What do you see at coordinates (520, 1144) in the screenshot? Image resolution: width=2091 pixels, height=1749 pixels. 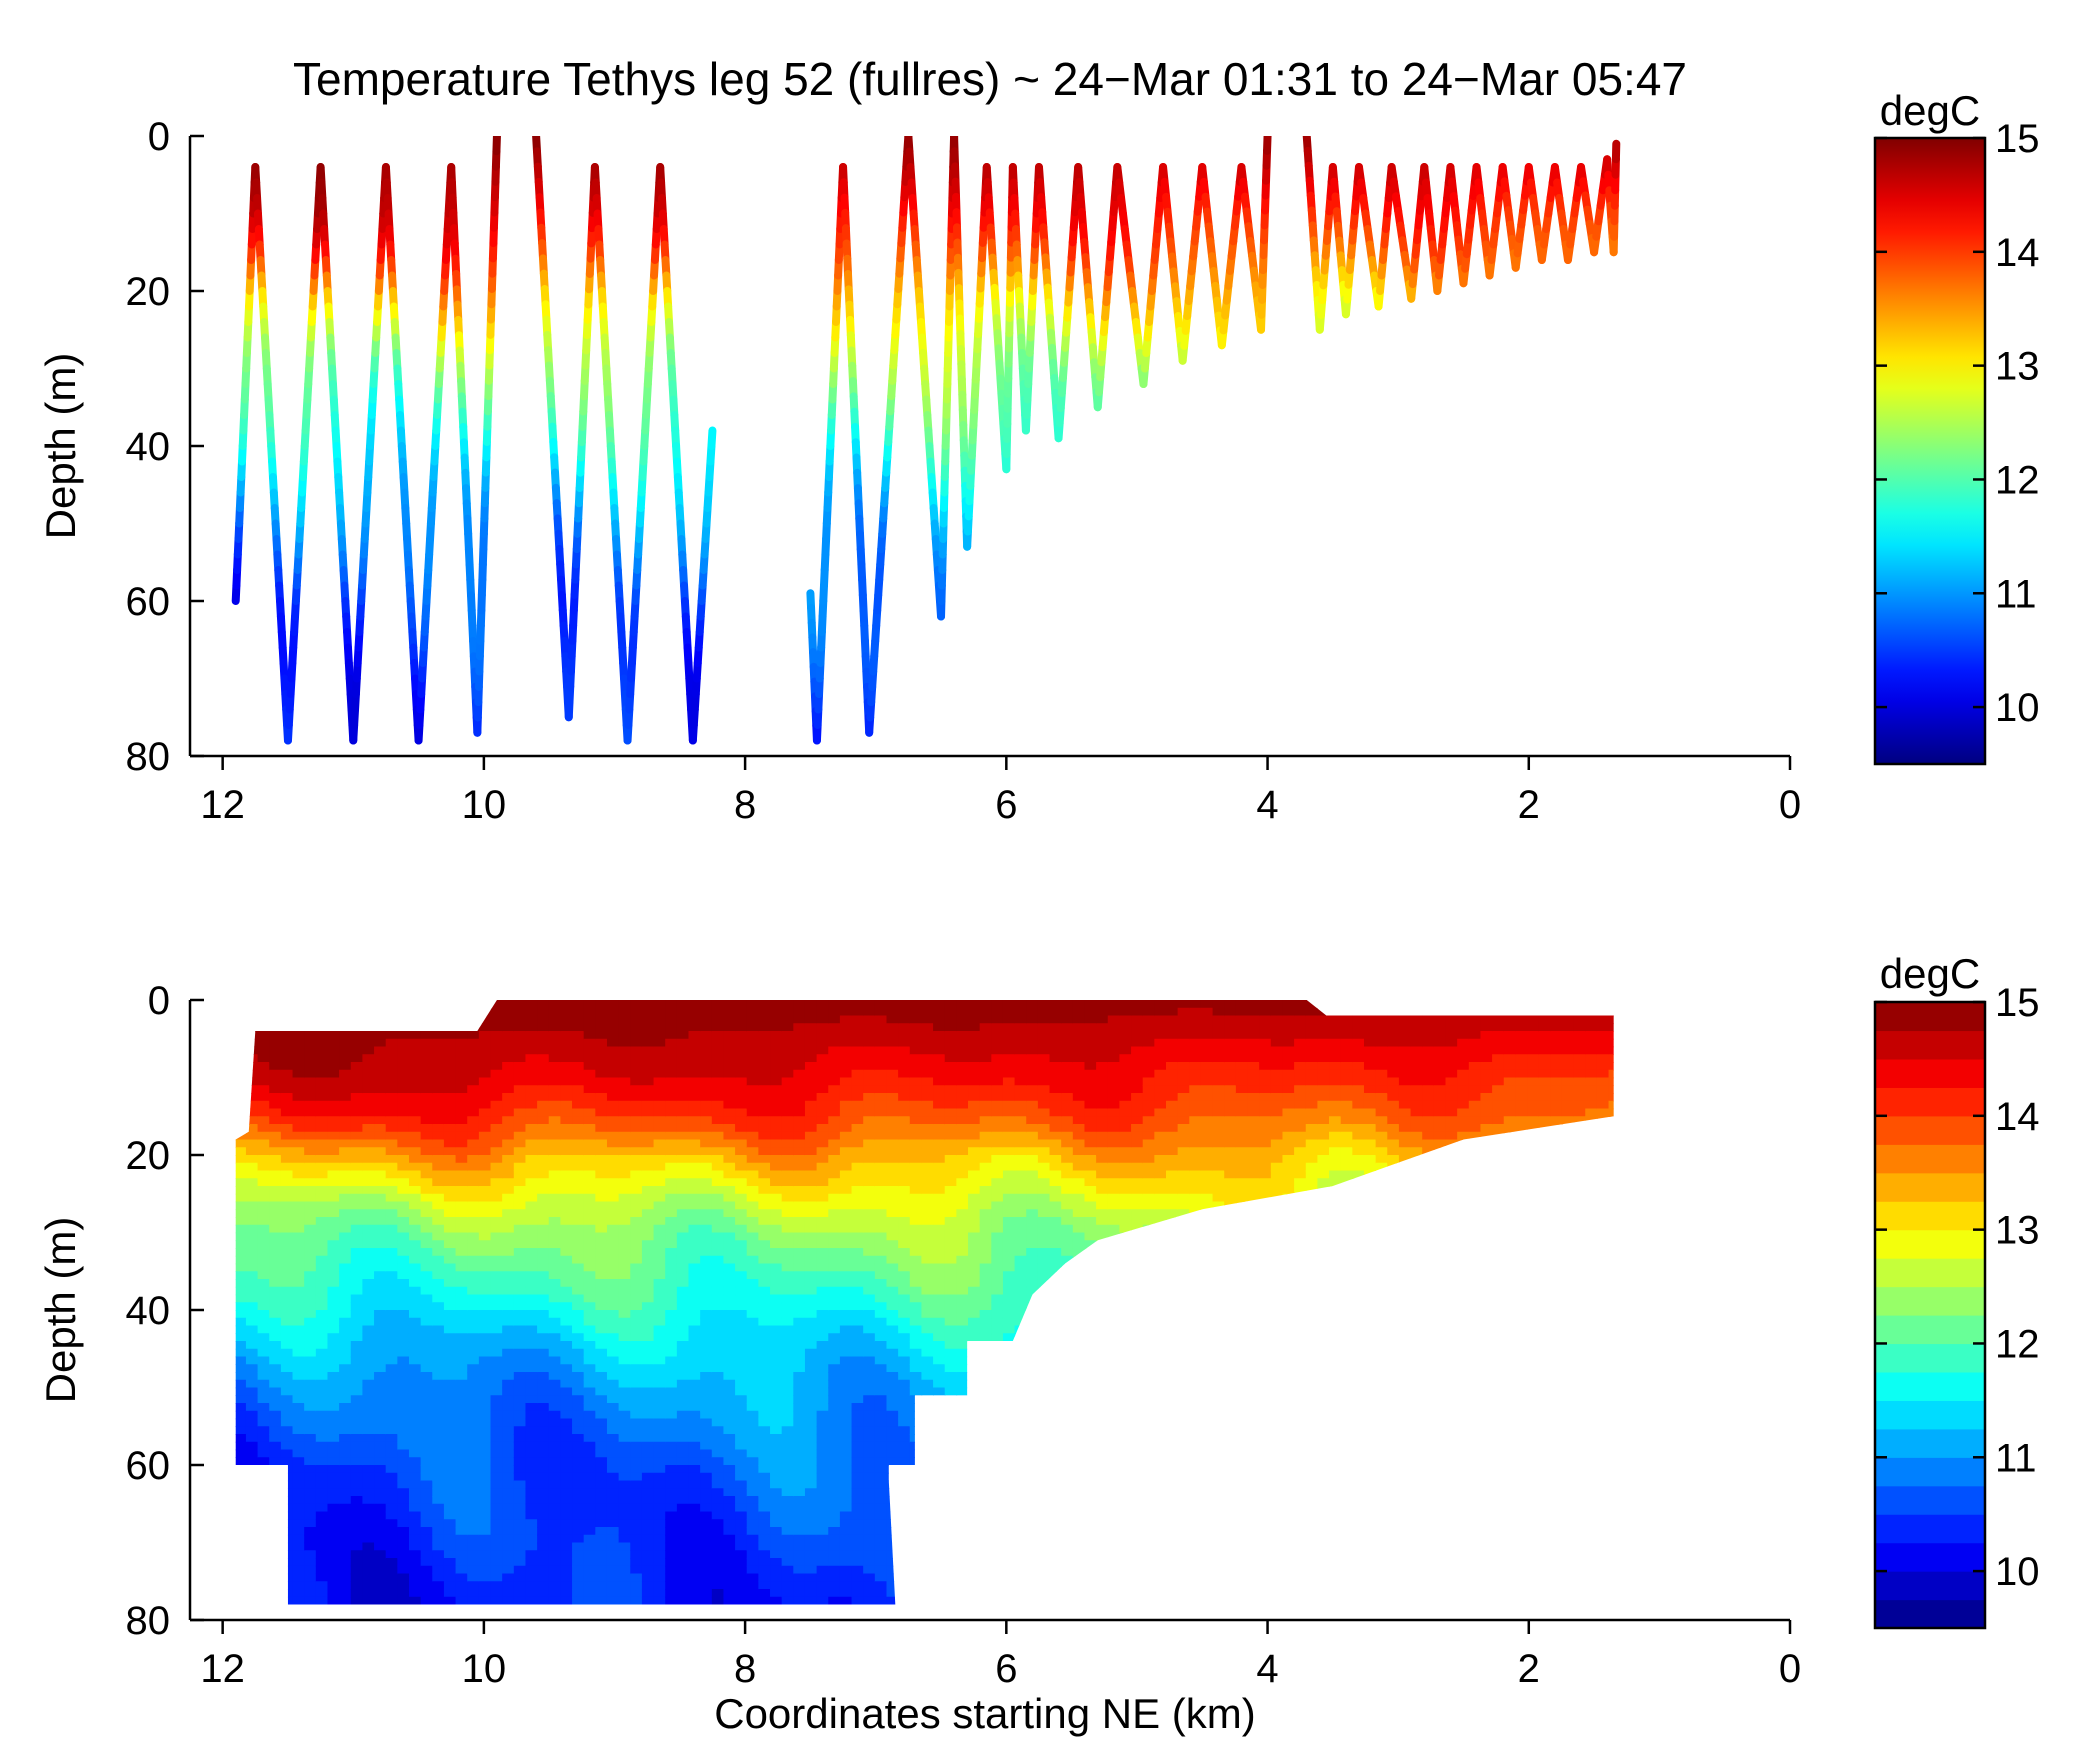 I see `contour-cell-2018` at bounding box center [520, 1144].